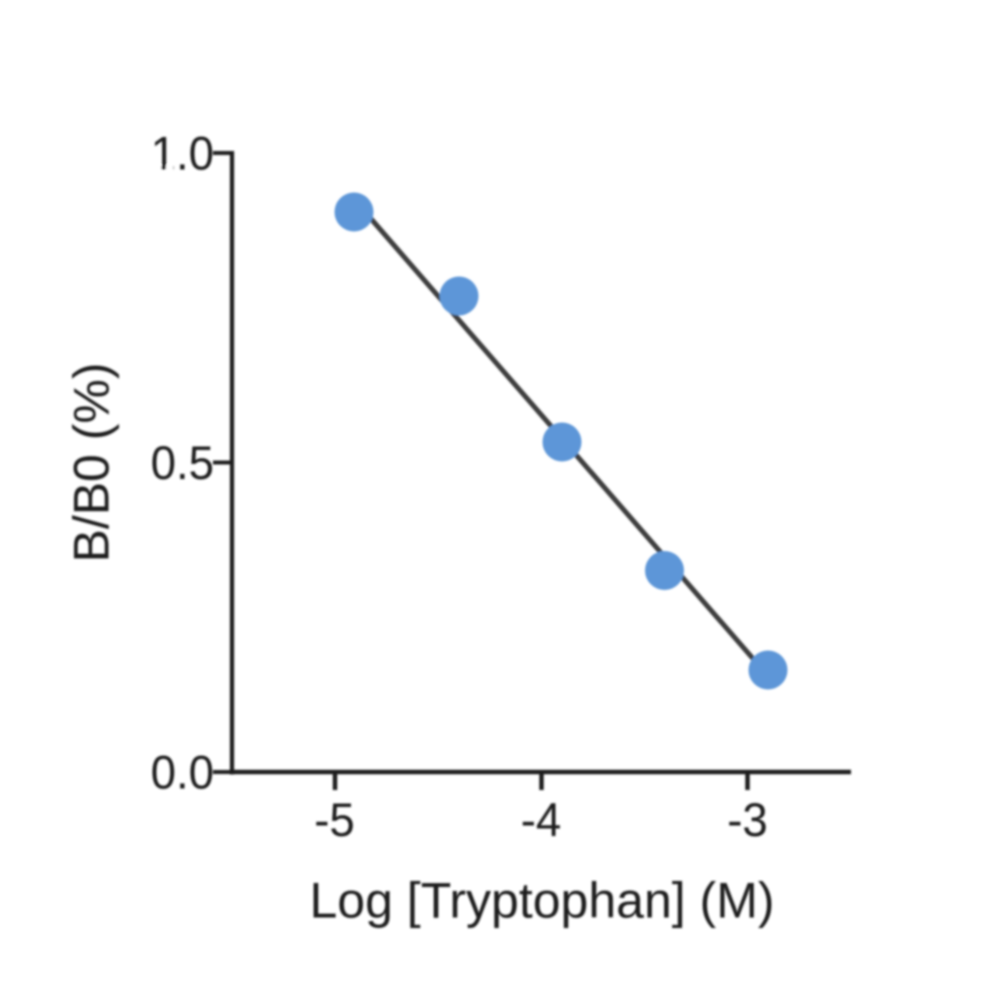 This screenshot has width=1000, height=1000. I want to click on svg-text: 1.0, so click(182, 153).